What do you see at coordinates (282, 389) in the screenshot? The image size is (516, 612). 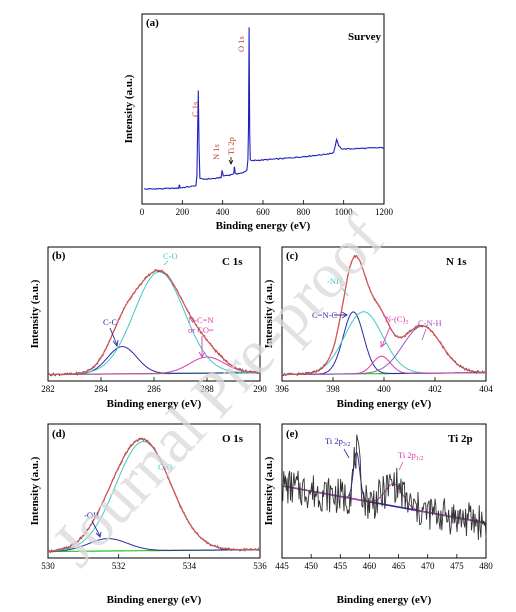 I see `x-tick-label: 396` at bounding box center [282, 389].